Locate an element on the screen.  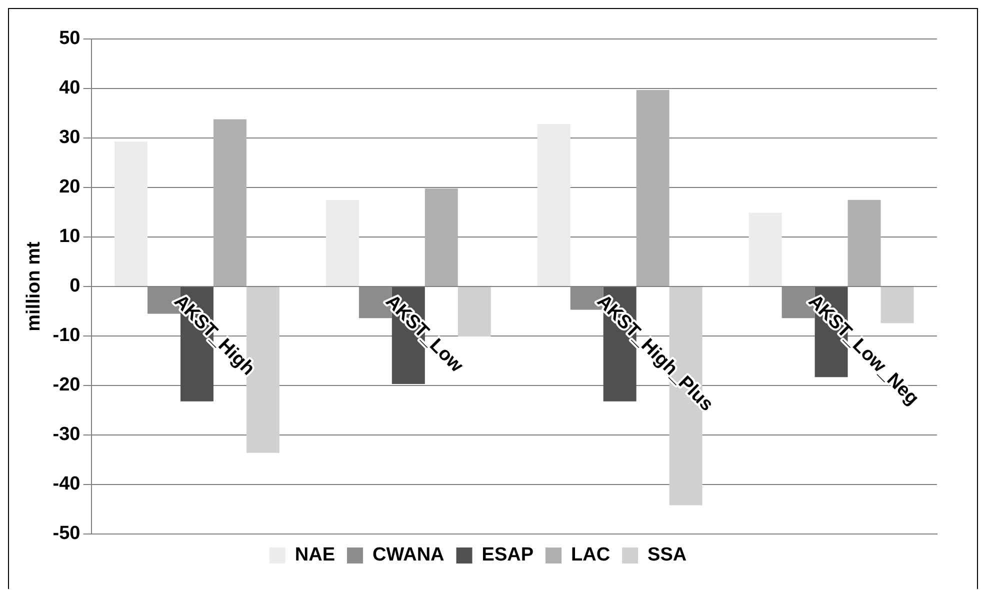
y-tick-label: 40 is located at coordinates (69, 88).